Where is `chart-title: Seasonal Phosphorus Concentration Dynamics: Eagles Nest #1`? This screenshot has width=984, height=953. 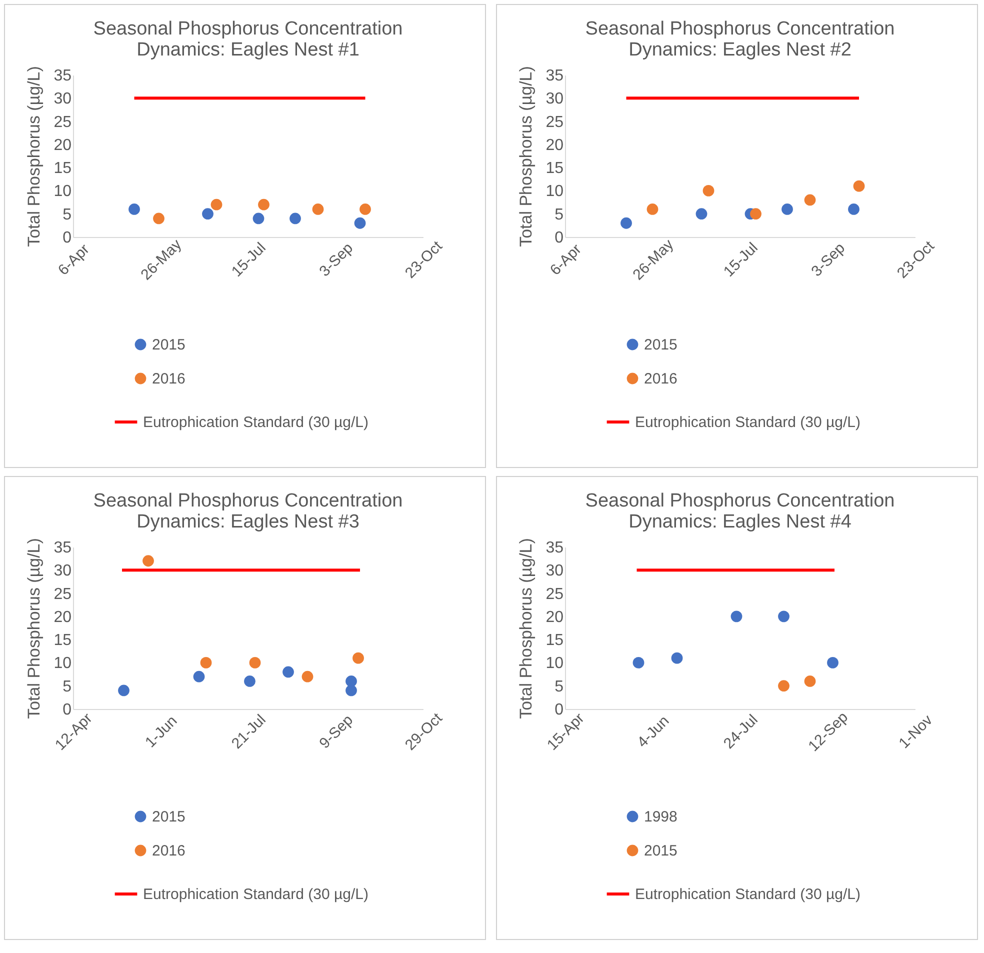 chart-title: Seasonal Phosphorus Concentration Dynamics: Eagles Nest #1 is located at coordinates (248, 39).